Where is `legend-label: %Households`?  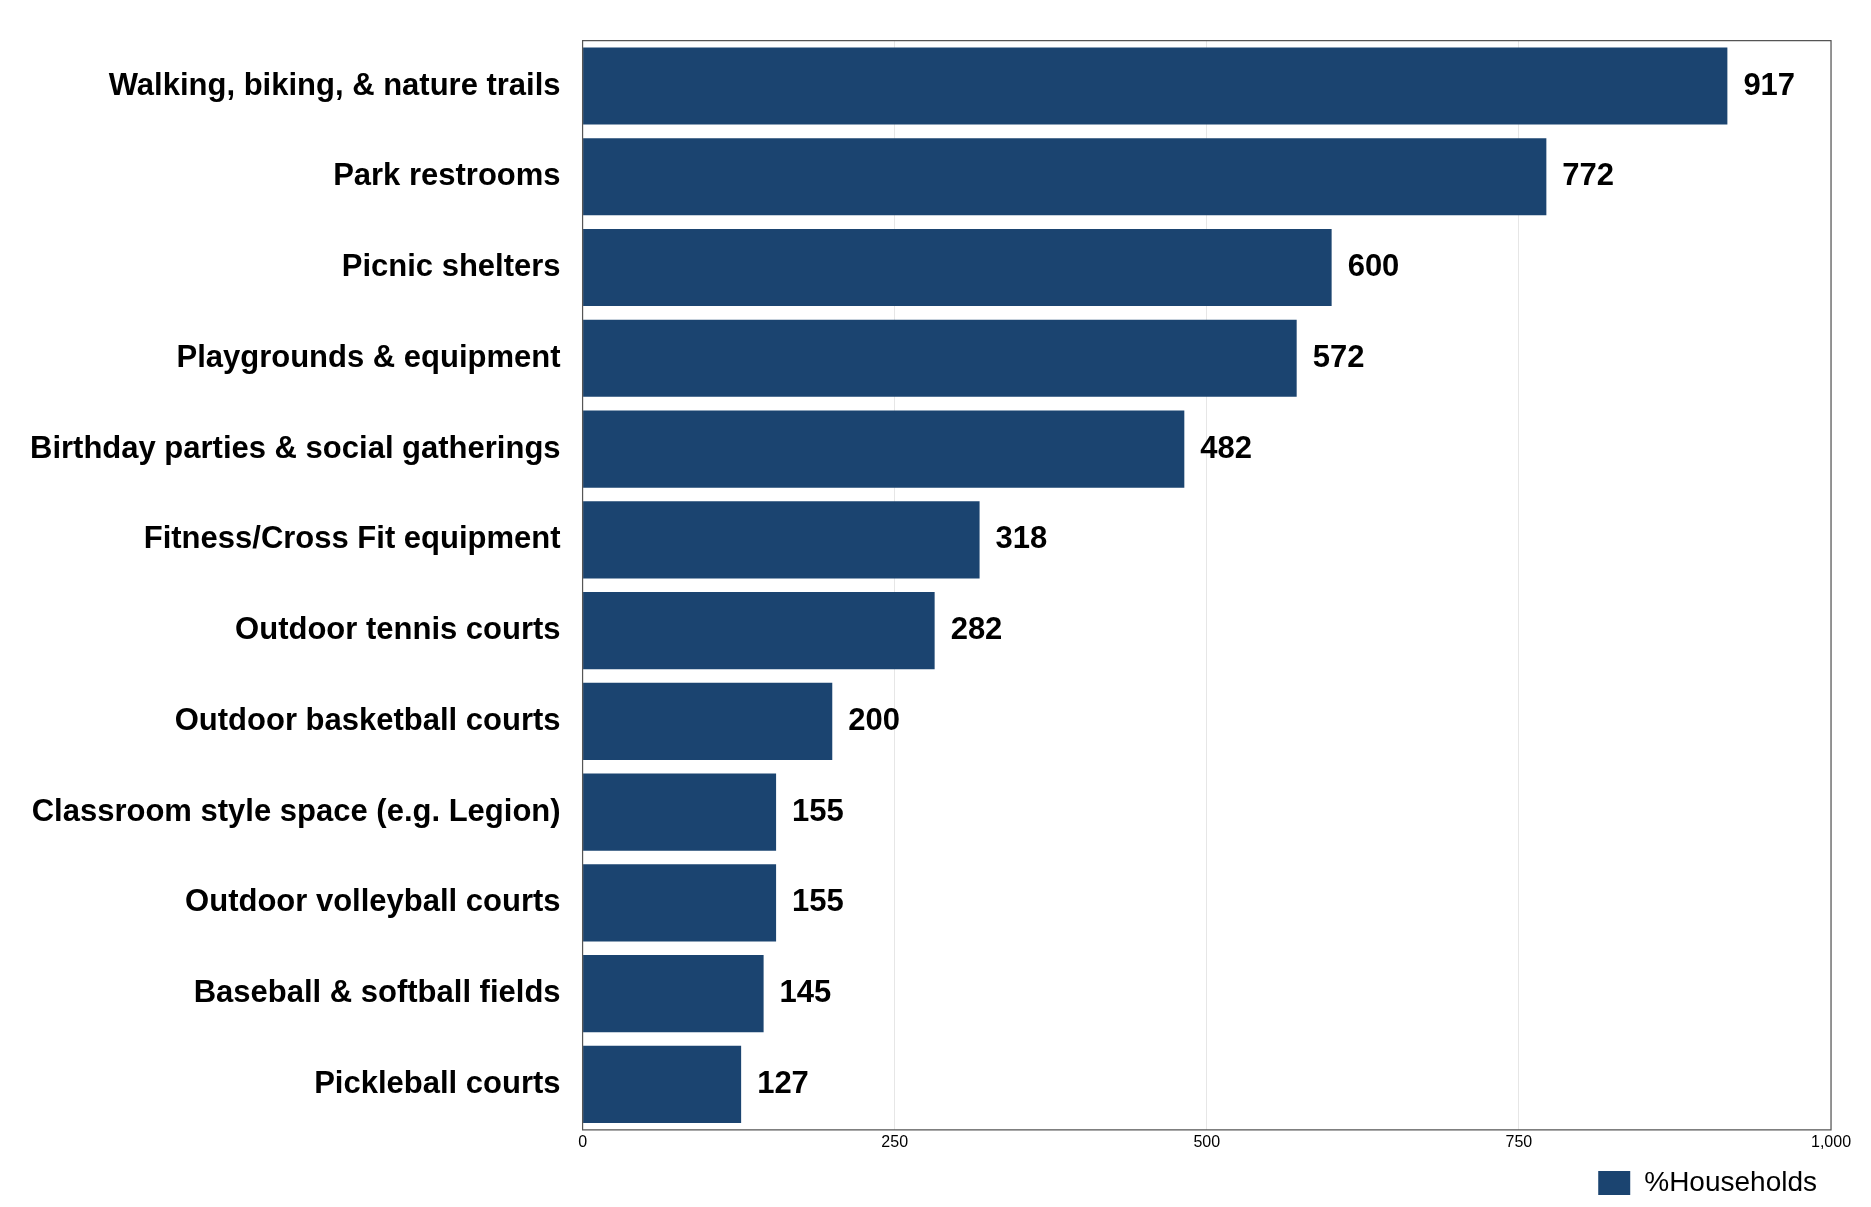
legend-label: %Households is located at coordinates (1731, 1181).